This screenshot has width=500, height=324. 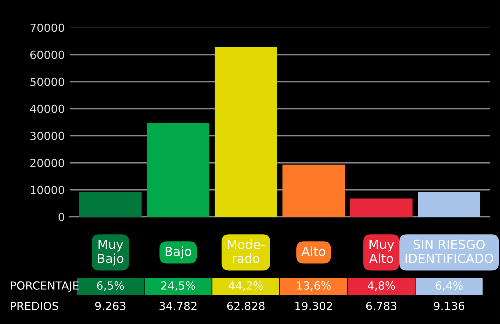 What do you see at coordinates (314, 251) in the screenshot?
I see `x-tick-label: Alto` at bounding box center [314, 251].